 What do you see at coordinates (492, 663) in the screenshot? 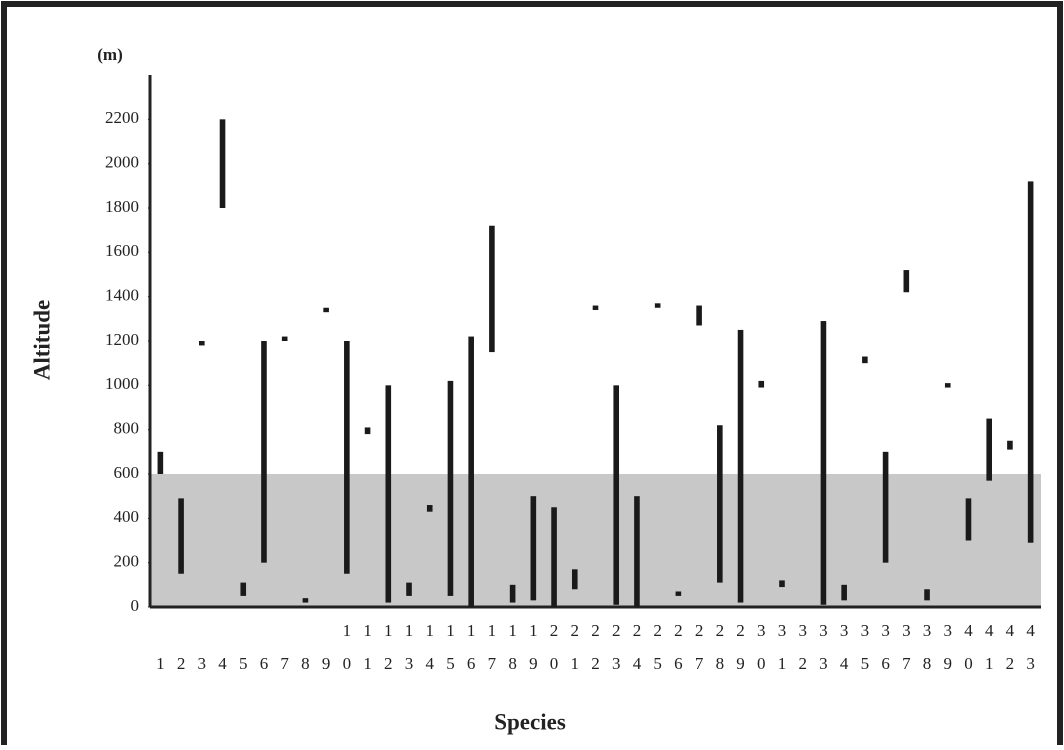
I see `x-tick-digit: 7` at bounding box center [492, 663].